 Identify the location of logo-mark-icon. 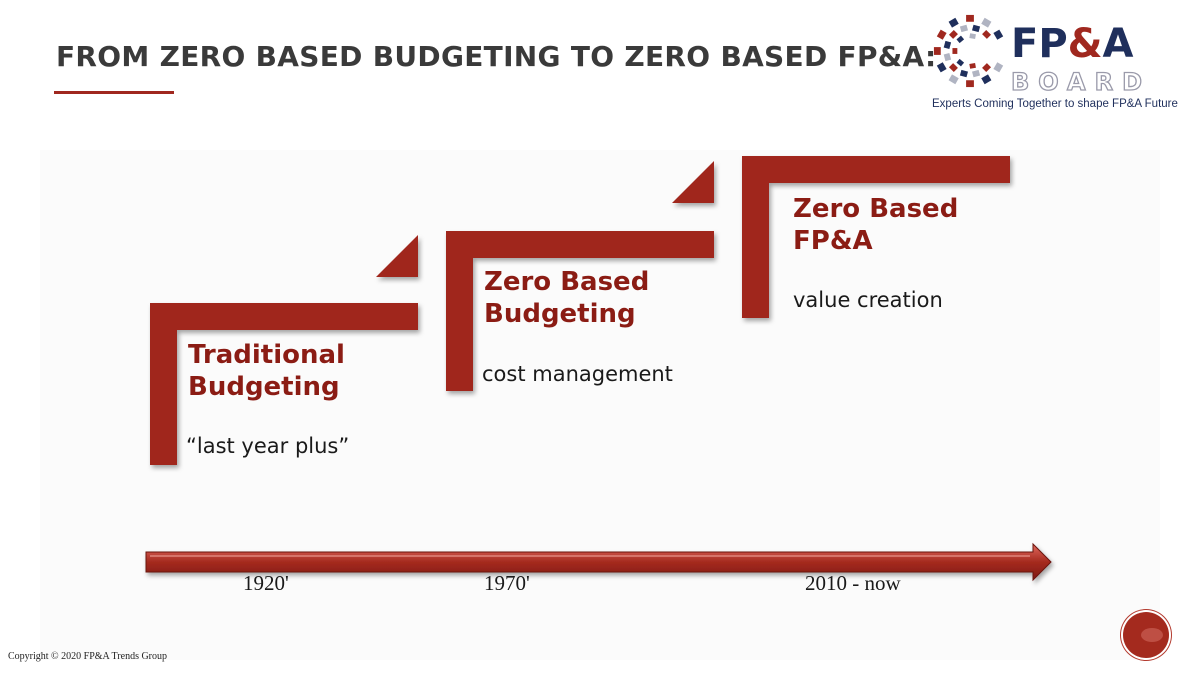
(968, 51).